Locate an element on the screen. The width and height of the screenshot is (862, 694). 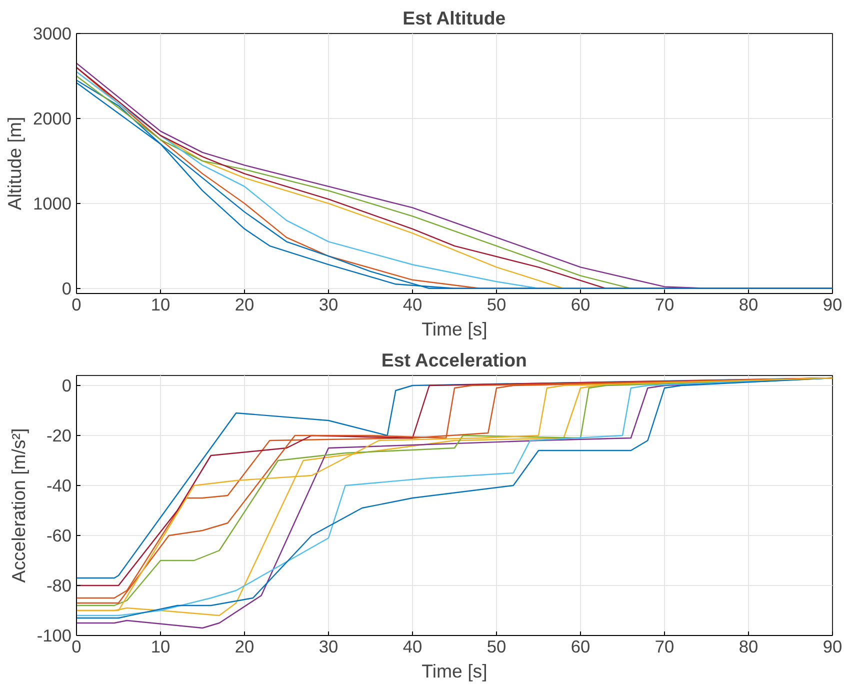
y-tick-label: 2000 is located at coordinates (52, 118).